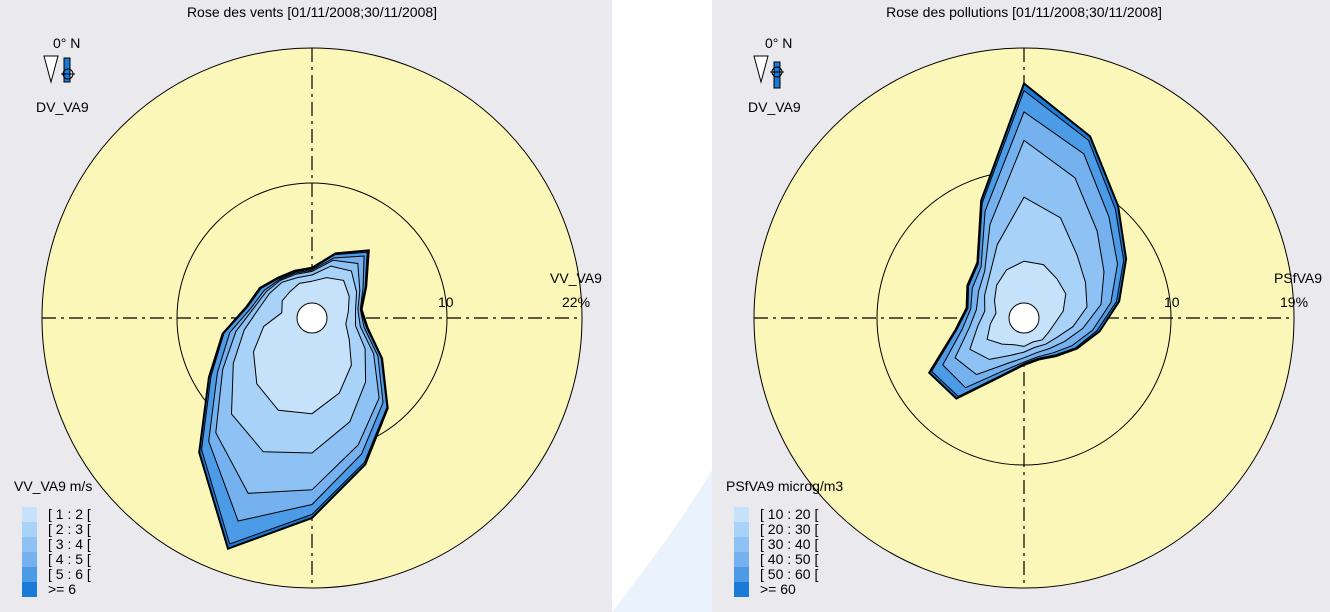 Image resolution: width=1330 pixels, height=612 pixels. Describe the element at coordinates (576, 278) in the screenshot. I see `radial-var-label: VV_VA9` at that location.